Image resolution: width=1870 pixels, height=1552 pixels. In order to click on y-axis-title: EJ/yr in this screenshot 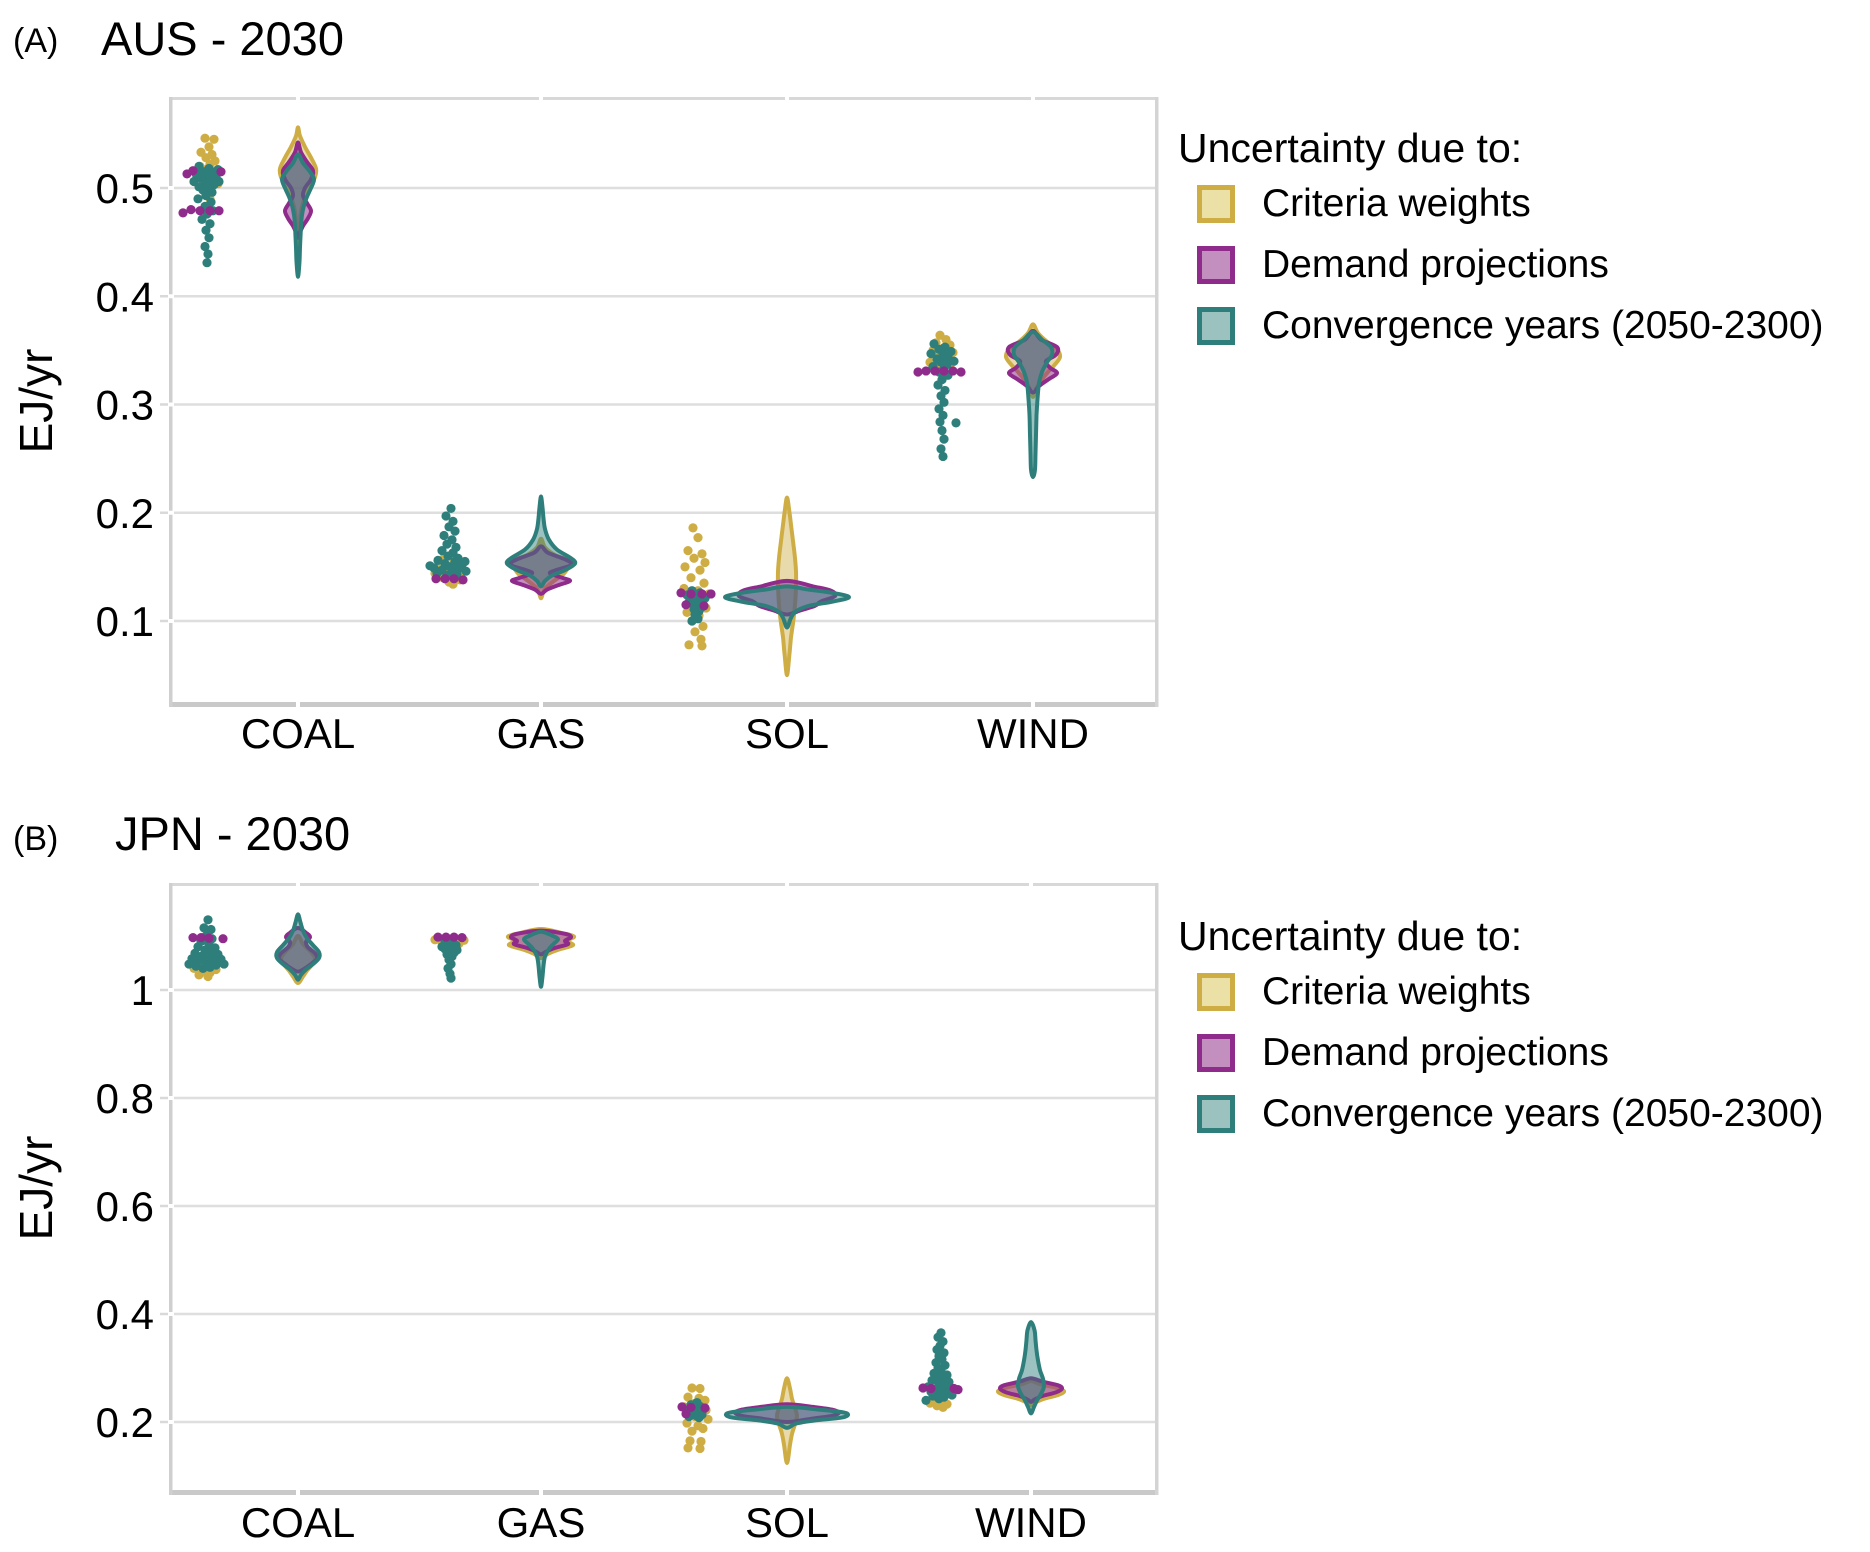, I will do `click(36, 401)`.